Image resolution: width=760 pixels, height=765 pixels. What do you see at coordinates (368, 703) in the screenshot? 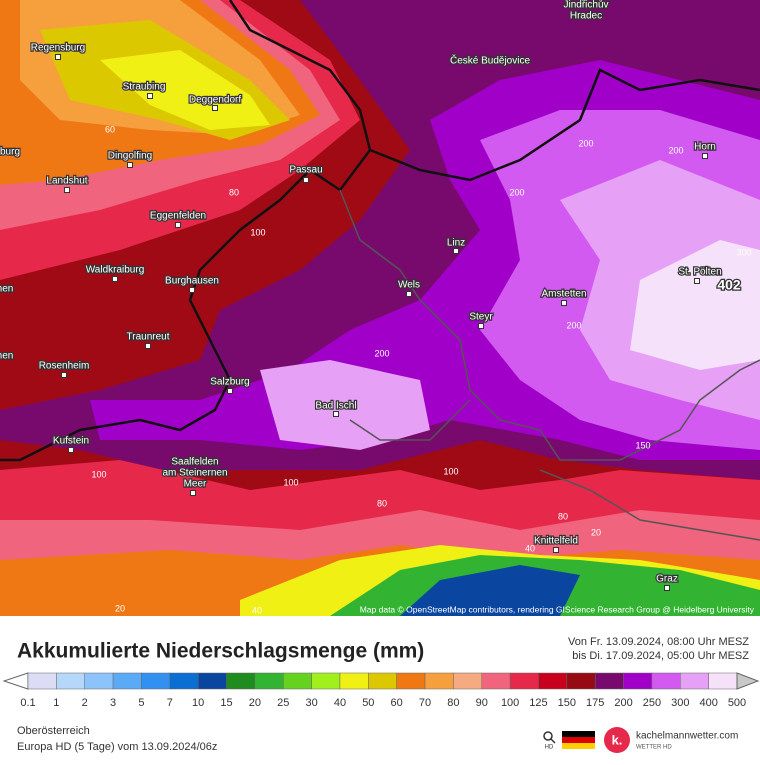
I see `legend-tick-label: 50` at bounding box center [368, 703].